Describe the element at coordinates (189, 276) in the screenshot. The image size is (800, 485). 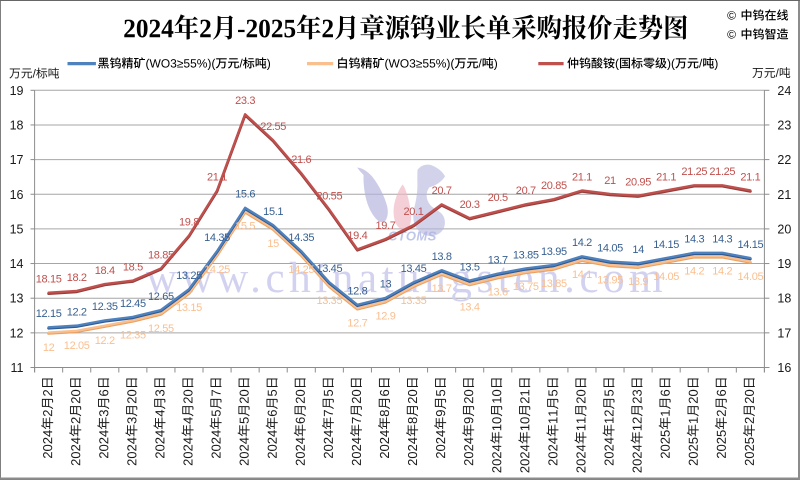
I see `svg-text: 13.25` at that location.